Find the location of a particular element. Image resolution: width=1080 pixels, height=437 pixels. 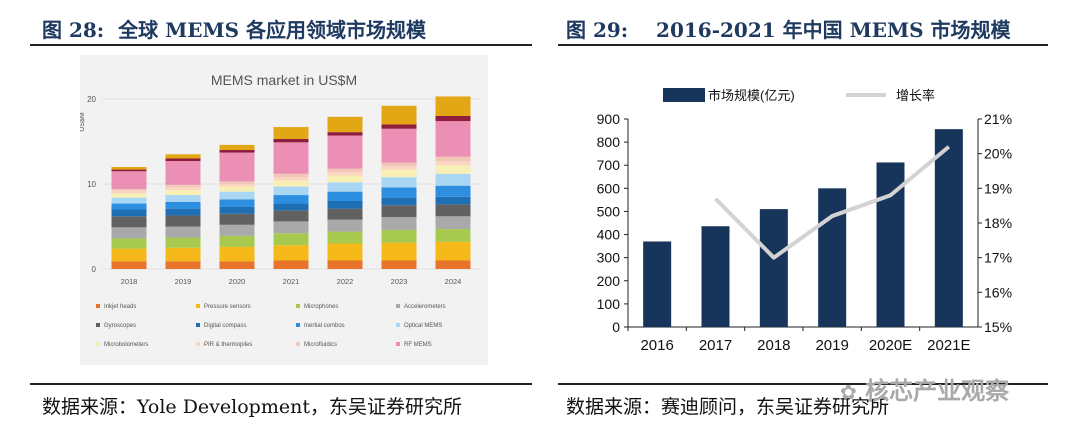

right-xtick-label: 2019 is located at coordinates (831, 345).